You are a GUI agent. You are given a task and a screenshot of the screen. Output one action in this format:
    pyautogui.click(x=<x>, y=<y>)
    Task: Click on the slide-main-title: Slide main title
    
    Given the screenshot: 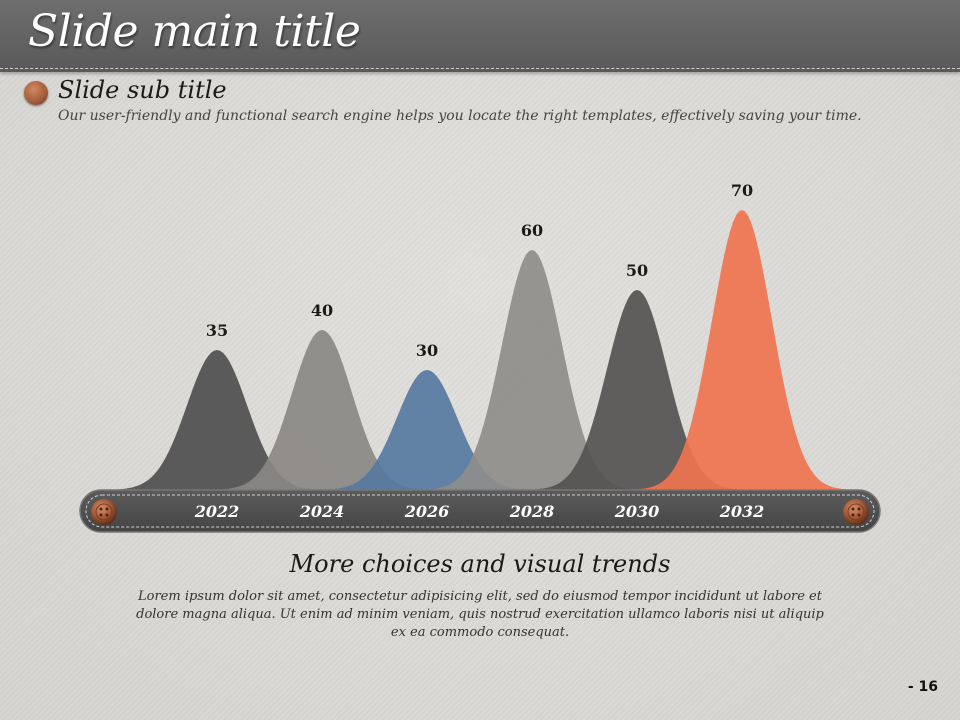 What is the action you would take?
    pyautogui.click(x=194, y=31)
    